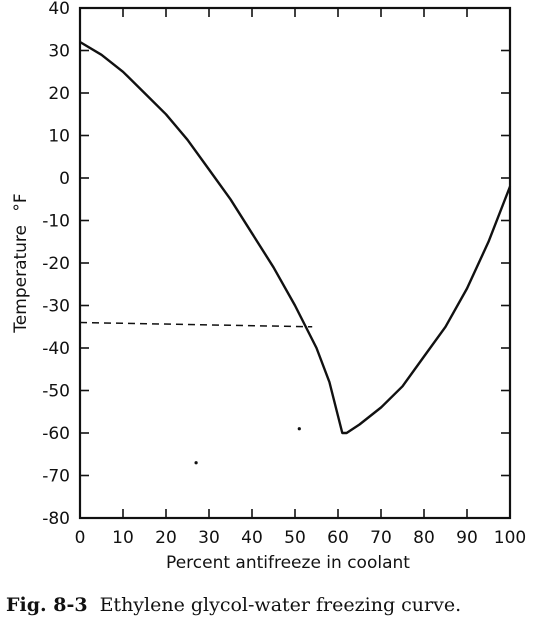 The width and height of the screenshot is (544, 622). What do you see at coordinates (56, 222) in the screenshot?
I see `y-tick-label: -10` at bounding box center [56, 222].